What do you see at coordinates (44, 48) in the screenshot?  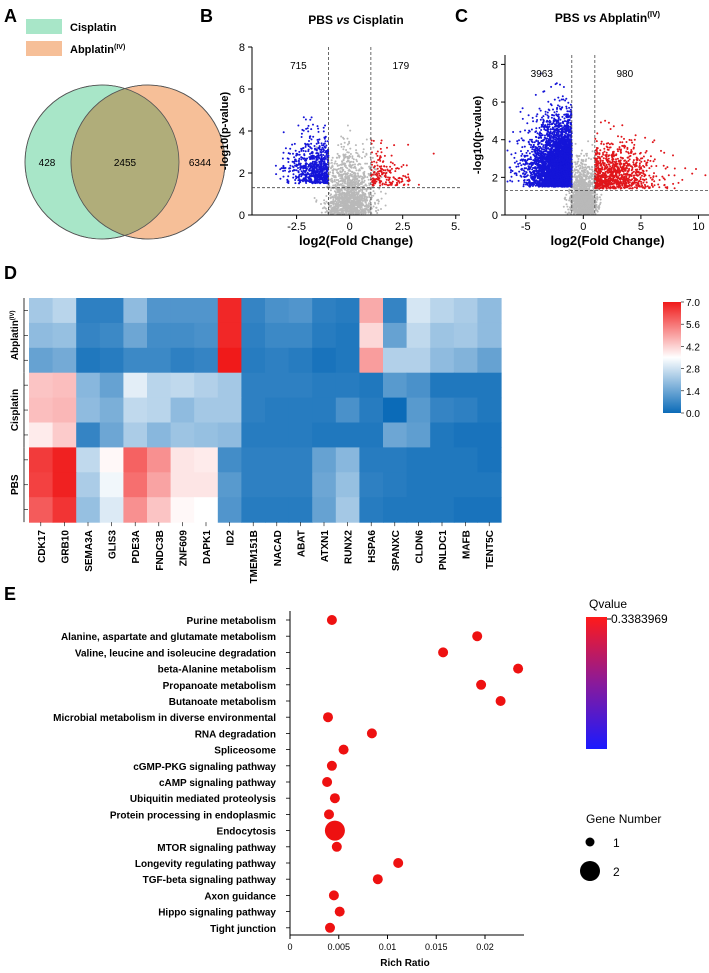 I see `legend-swatch-abplatin` at bounding box center [44, 48].